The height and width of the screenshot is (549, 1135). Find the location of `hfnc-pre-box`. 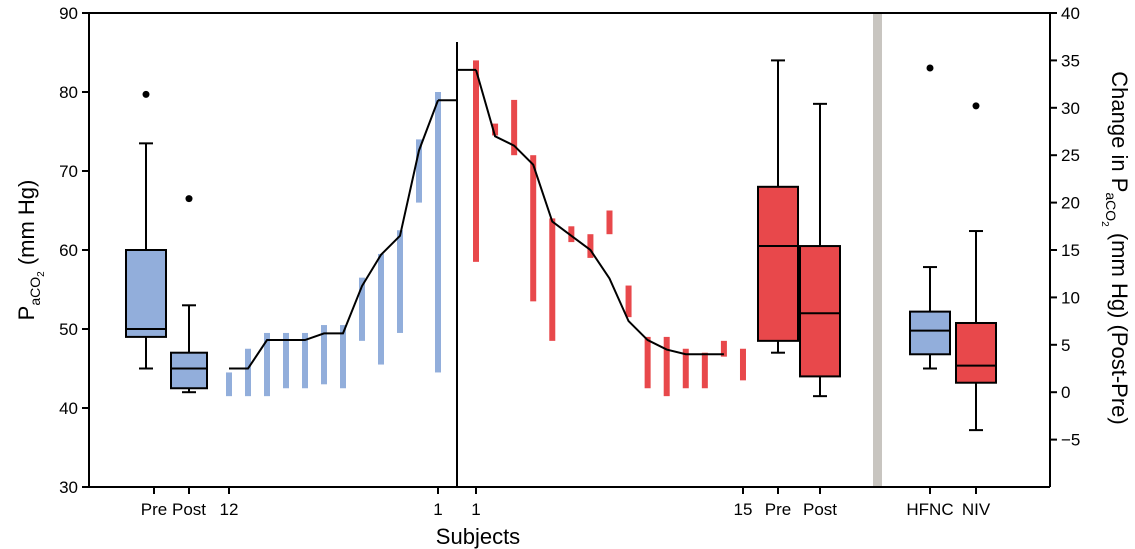

hfnc-pre-box is located at coordinates (146, 293).